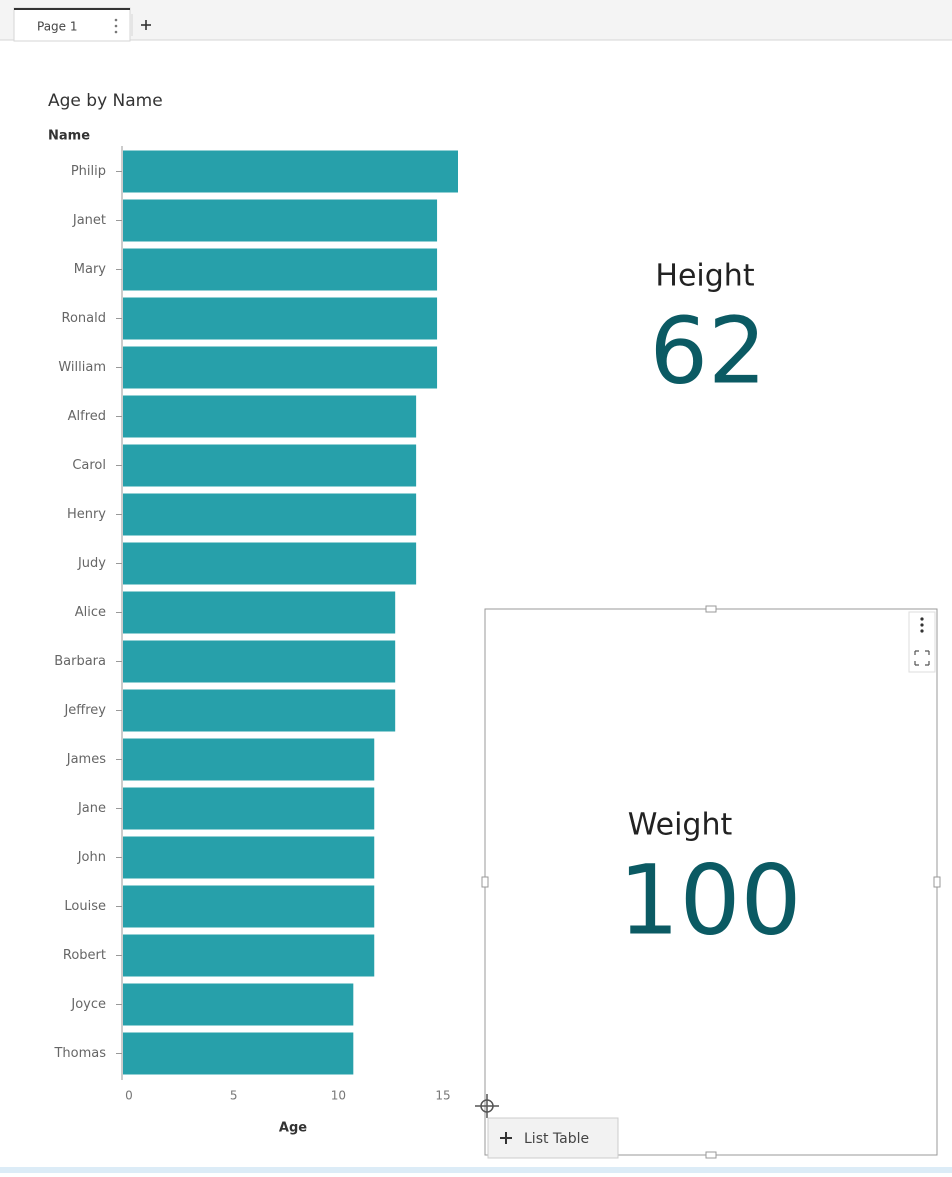  I want to click on y-tick-label: William, so click(82, 367).